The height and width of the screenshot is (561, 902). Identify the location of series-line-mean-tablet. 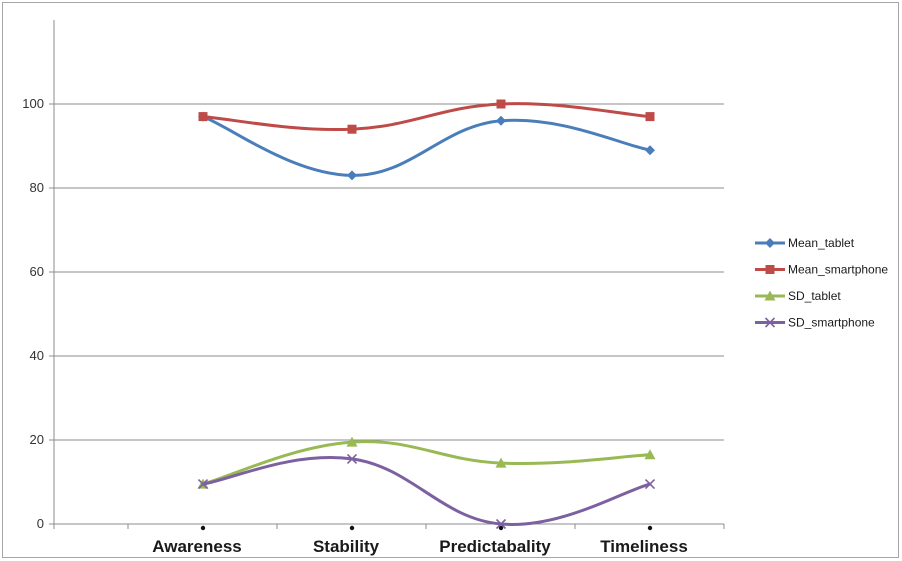
(426, 146).